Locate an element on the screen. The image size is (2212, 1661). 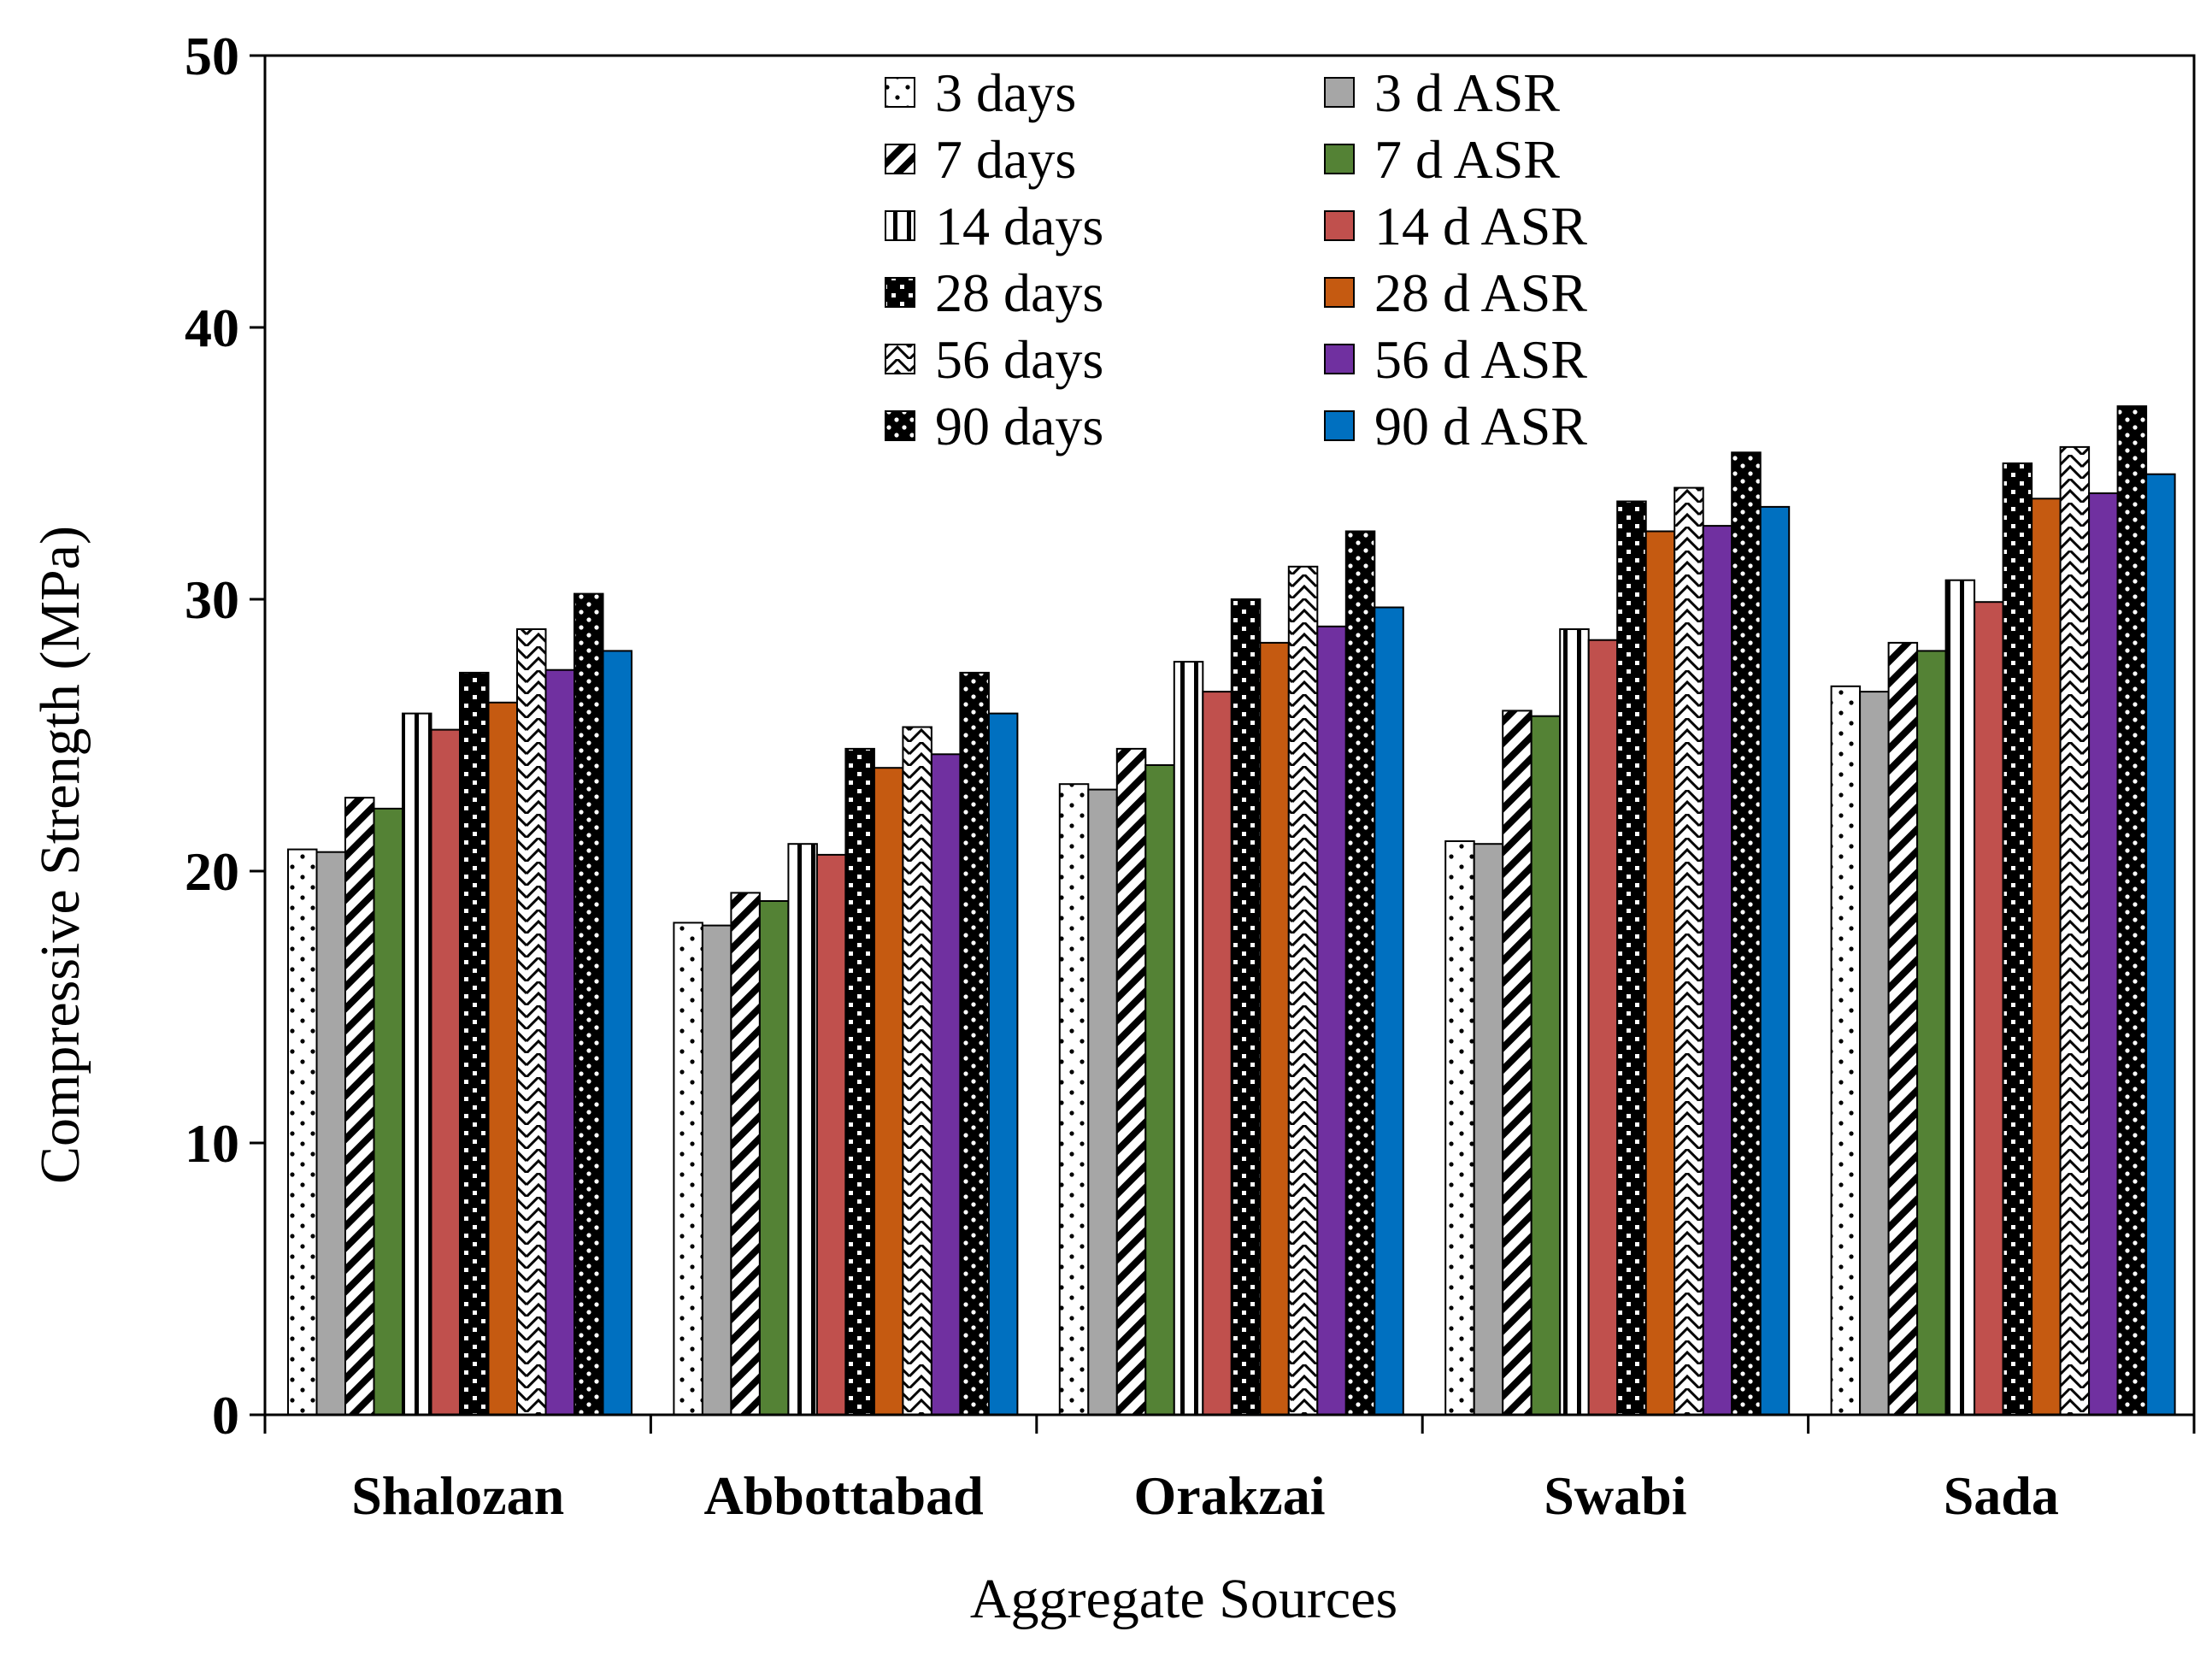
legend-label-28-d-asr: 28 d ASR is located at coordinates (1480, 292).